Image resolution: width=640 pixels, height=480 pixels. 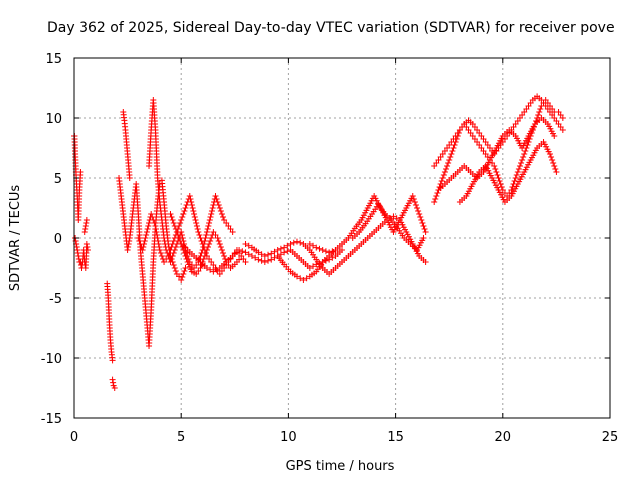 I want to click on x-tick-label: 15, so click(x=395, y=437).